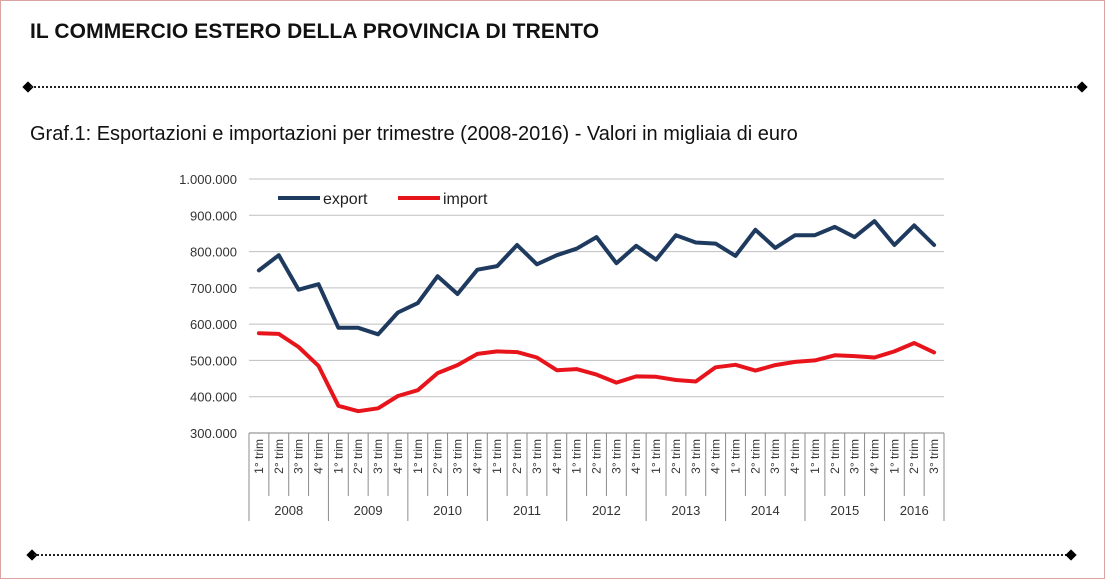  I want to click on y-tick-label: 800.000, so click(213, 252).